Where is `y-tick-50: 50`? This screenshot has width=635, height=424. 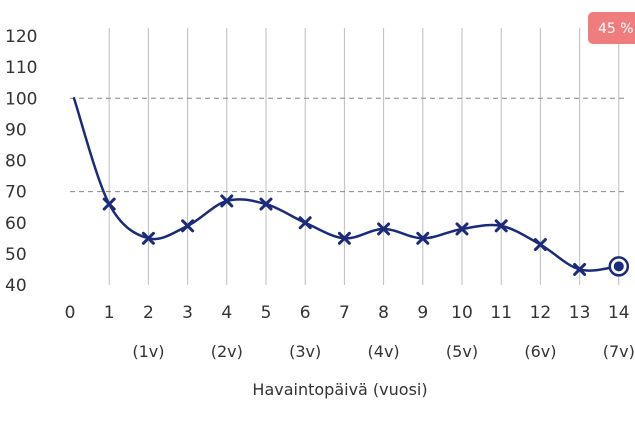
y-tick-50: 50 is located at coordinates (16, 255).